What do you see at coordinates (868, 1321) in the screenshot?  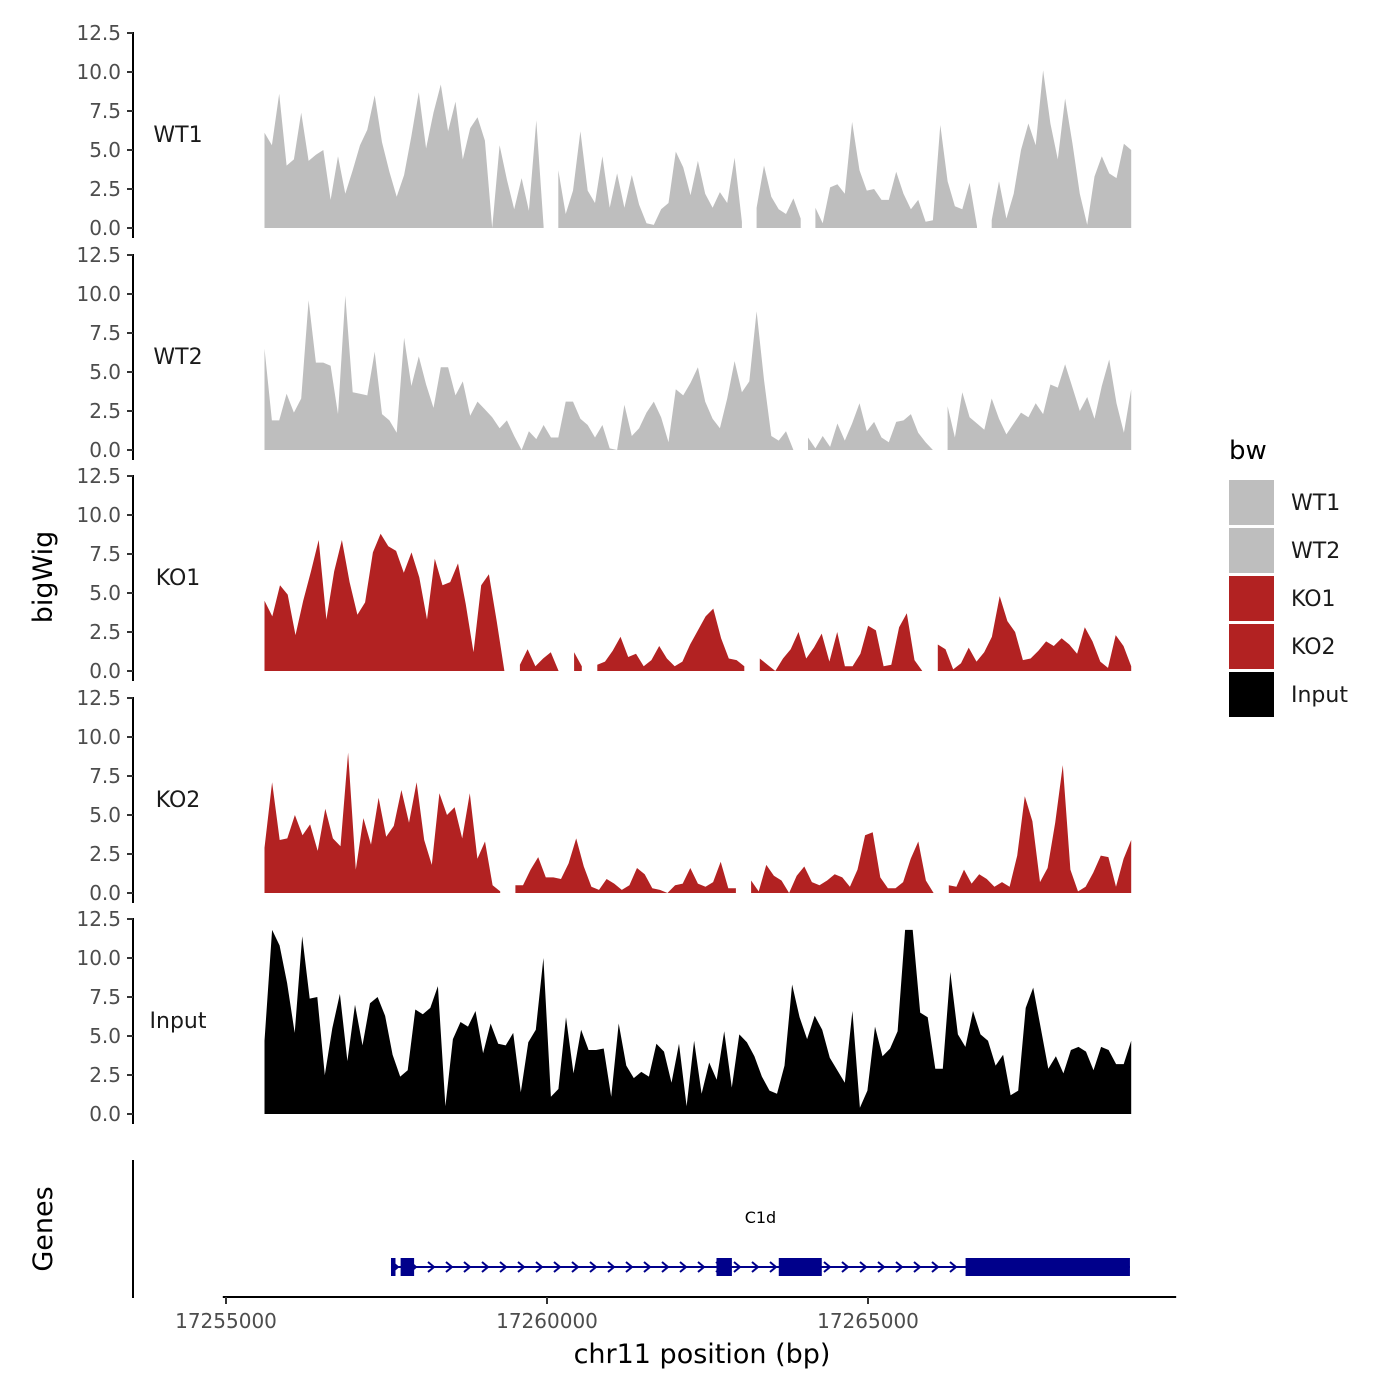 I see `x-tick-label: 17265000` at bounding box center [868, 1321].